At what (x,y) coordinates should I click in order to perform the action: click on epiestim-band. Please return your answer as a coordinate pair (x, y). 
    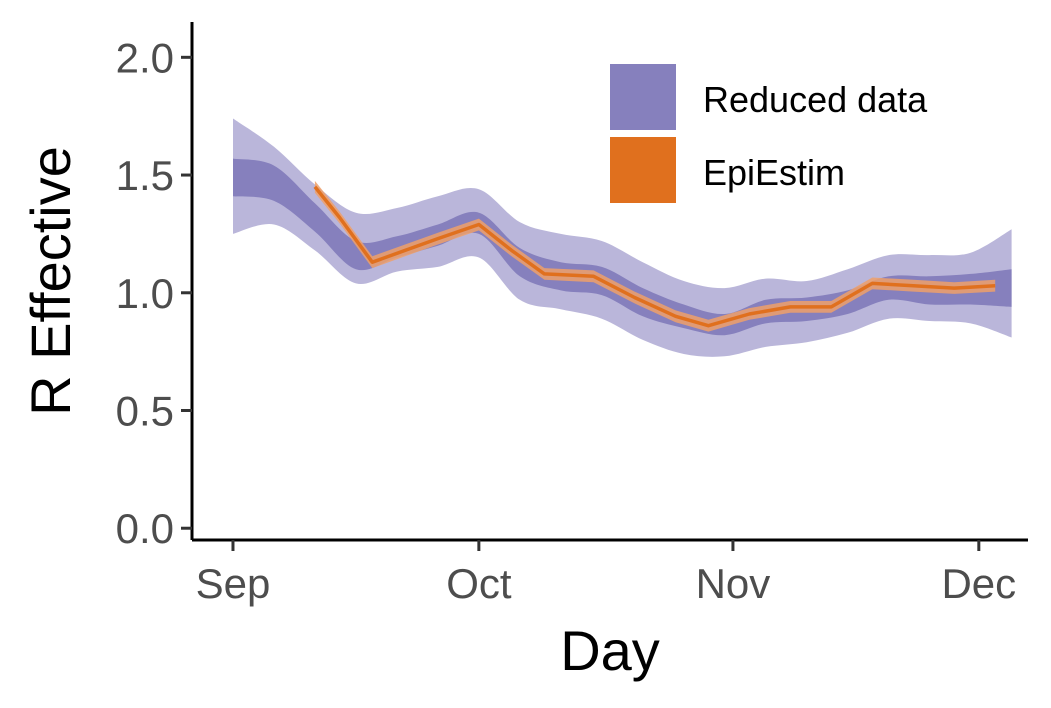
    Looking at the image, I should click on (655, 256).